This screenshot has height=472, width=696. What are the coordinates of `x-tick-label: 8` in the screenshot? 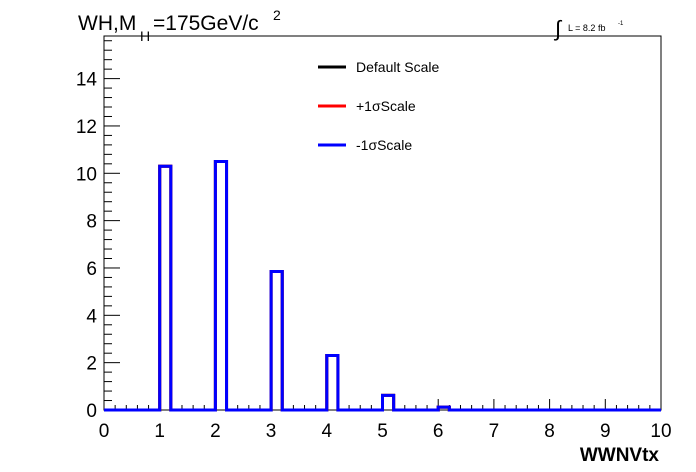 It's located at (549, 431).